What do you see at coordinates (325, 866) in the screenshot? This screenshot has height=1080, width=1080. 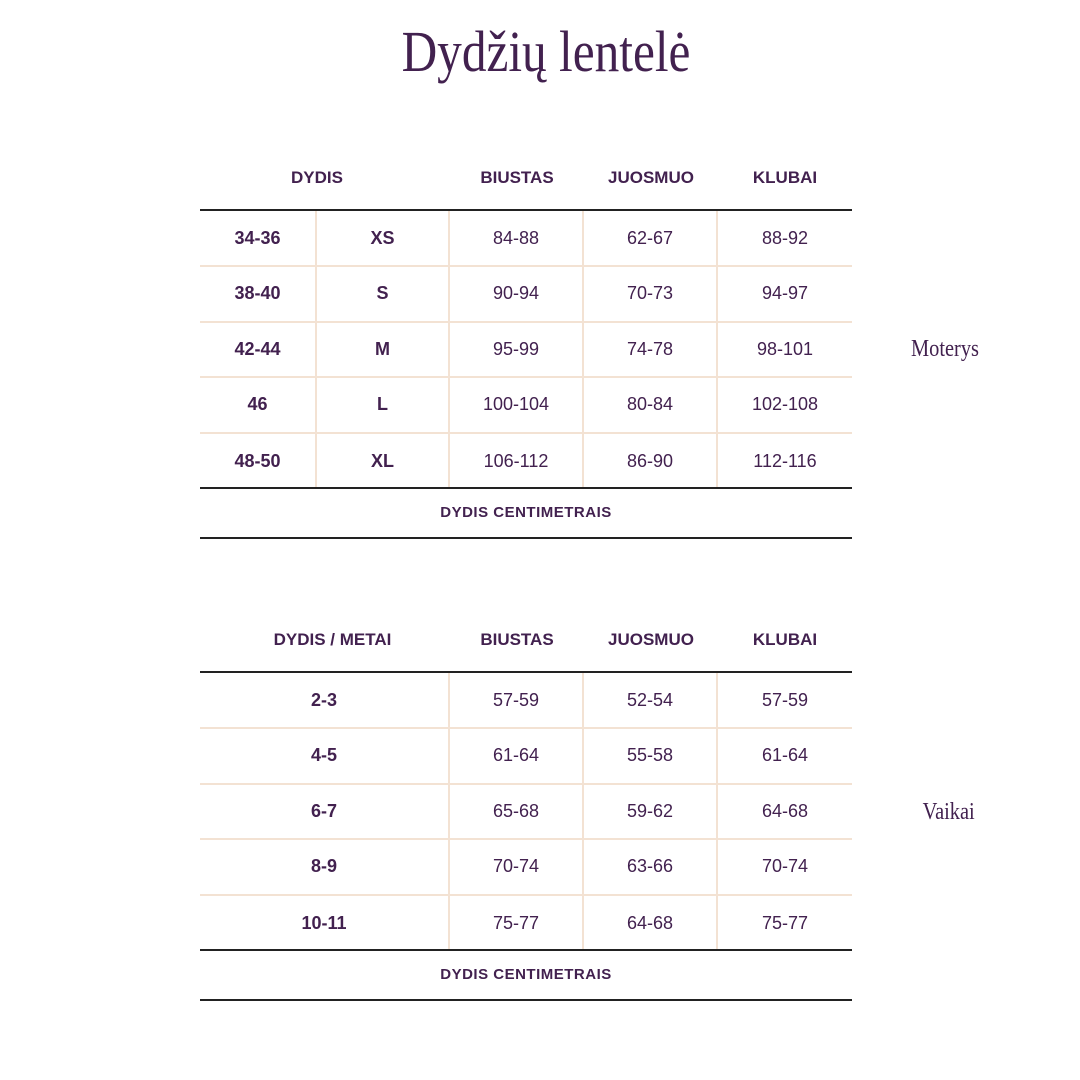 I see `table-cell: 8-9` at bounding box center [325, 866].